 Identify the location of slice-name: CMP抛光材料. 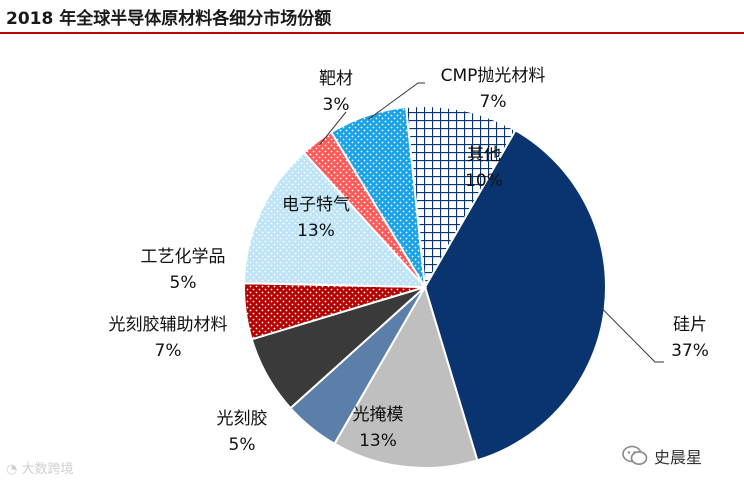
(493, 76).